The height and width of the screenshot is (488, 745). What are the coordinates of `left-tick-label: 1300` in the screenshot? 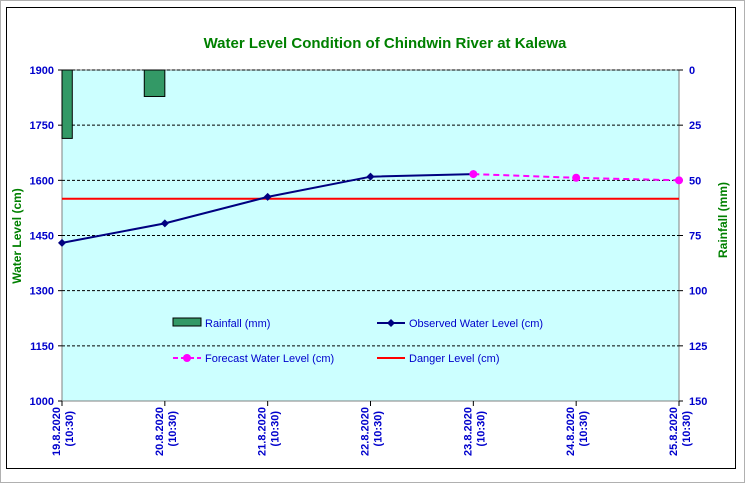 It's located at (42, 292).